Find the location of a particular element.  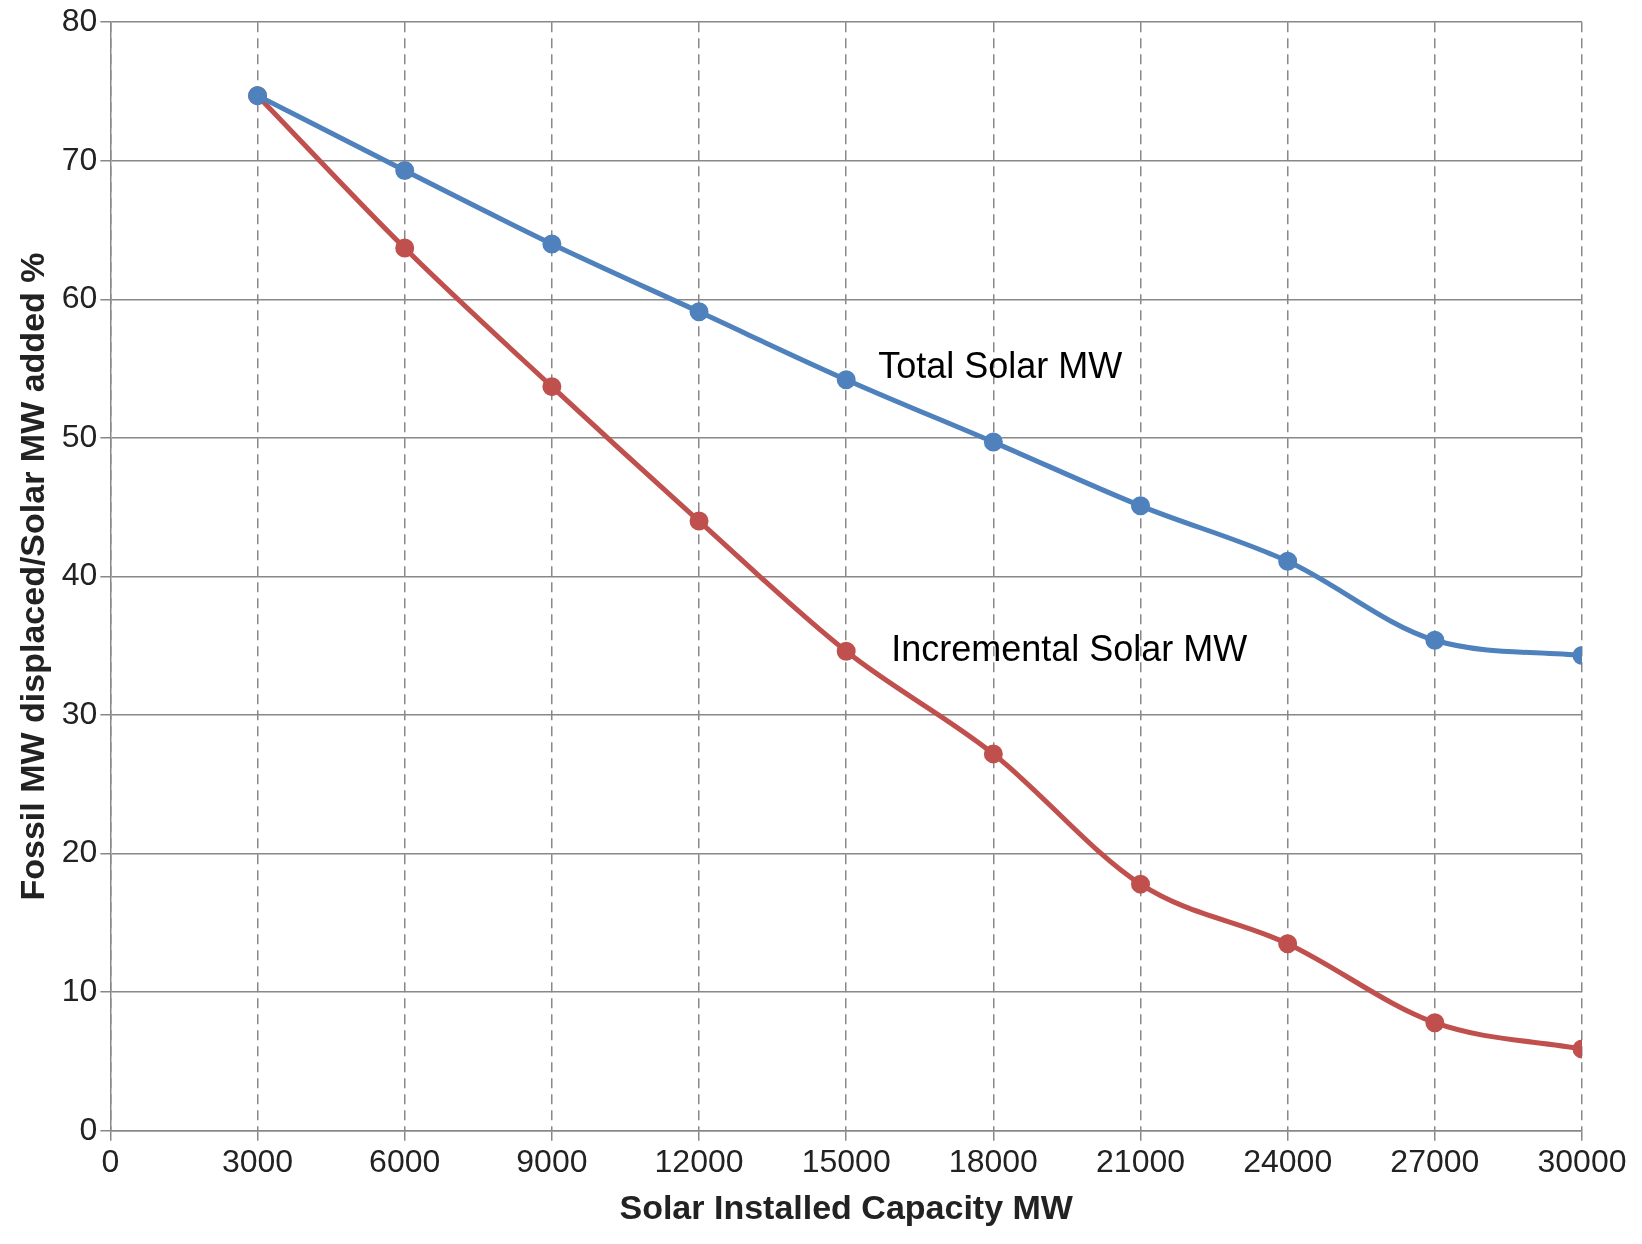

y-tick-label: 10 is located at coordinates (79, 990).